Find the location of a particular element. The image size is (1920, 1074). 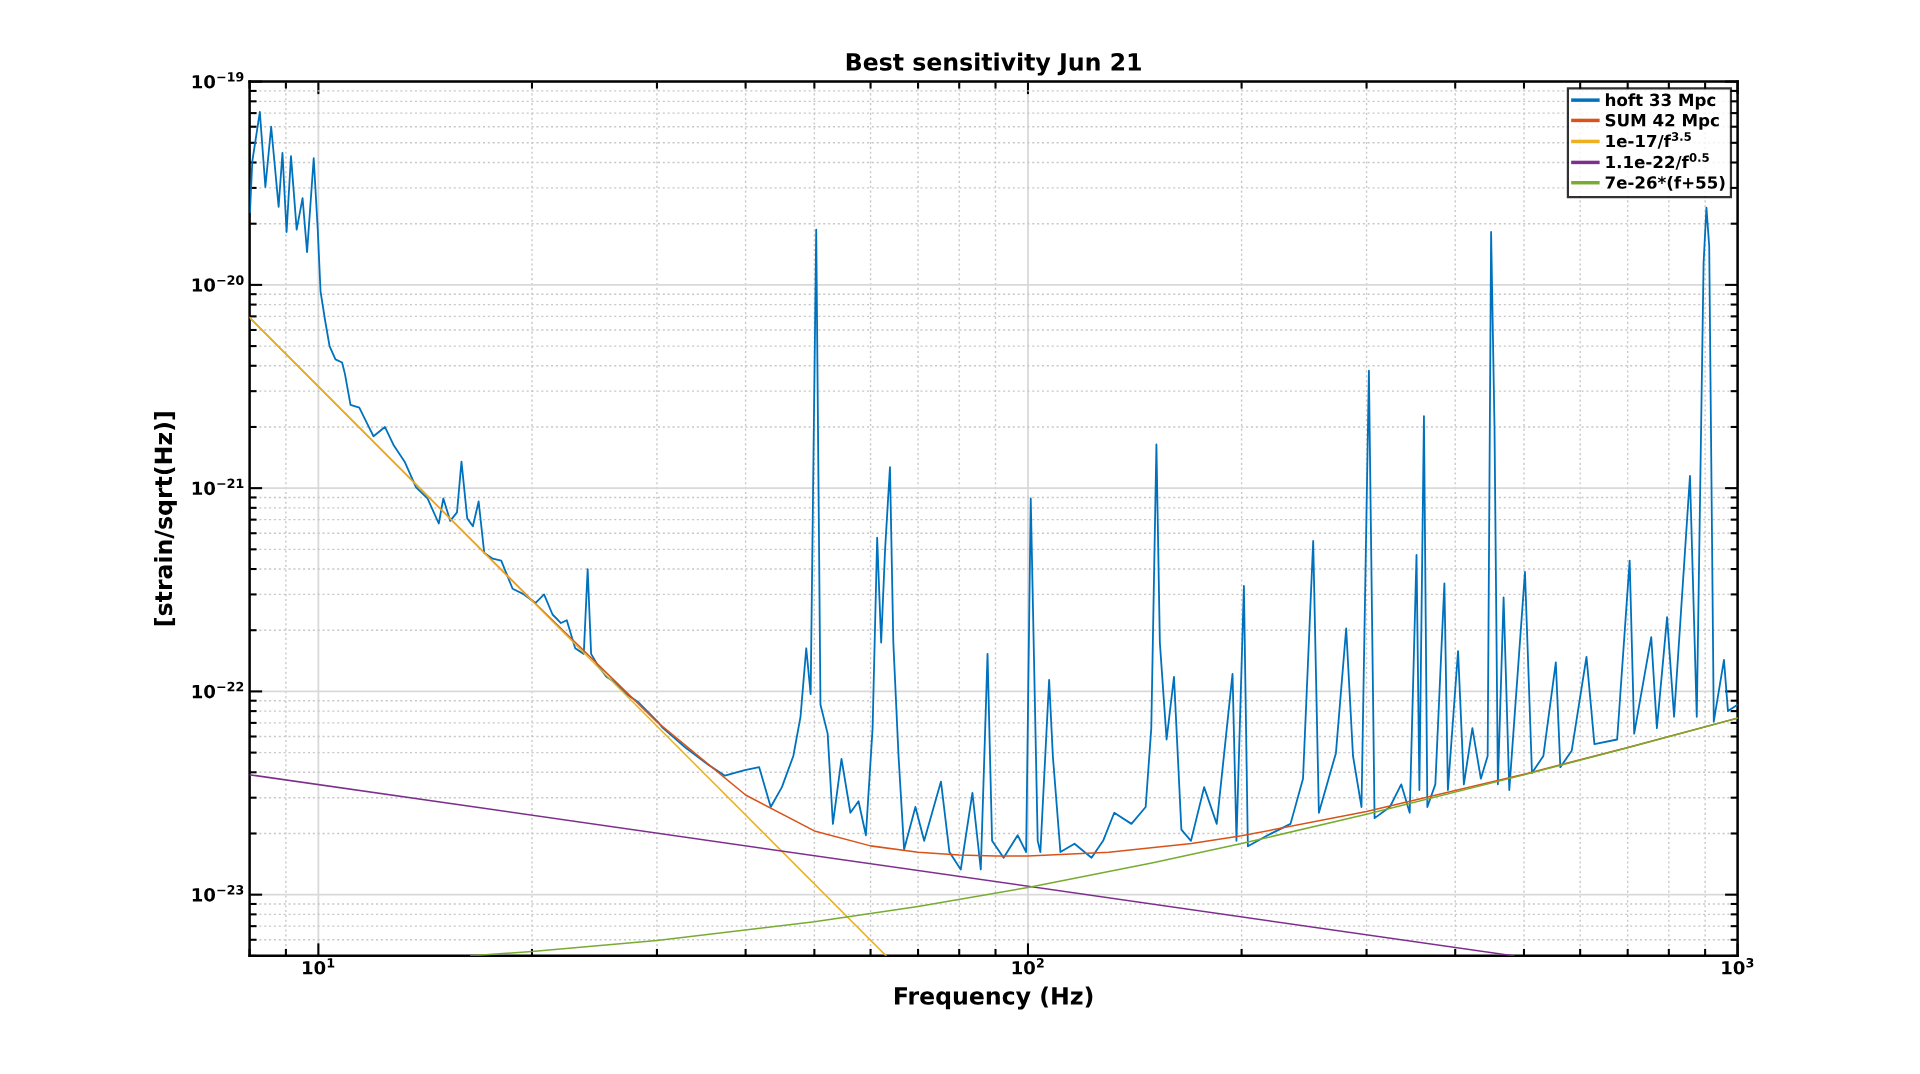

y-tick-label: 10$^{−22}$ is located at coordinates (218, 690).